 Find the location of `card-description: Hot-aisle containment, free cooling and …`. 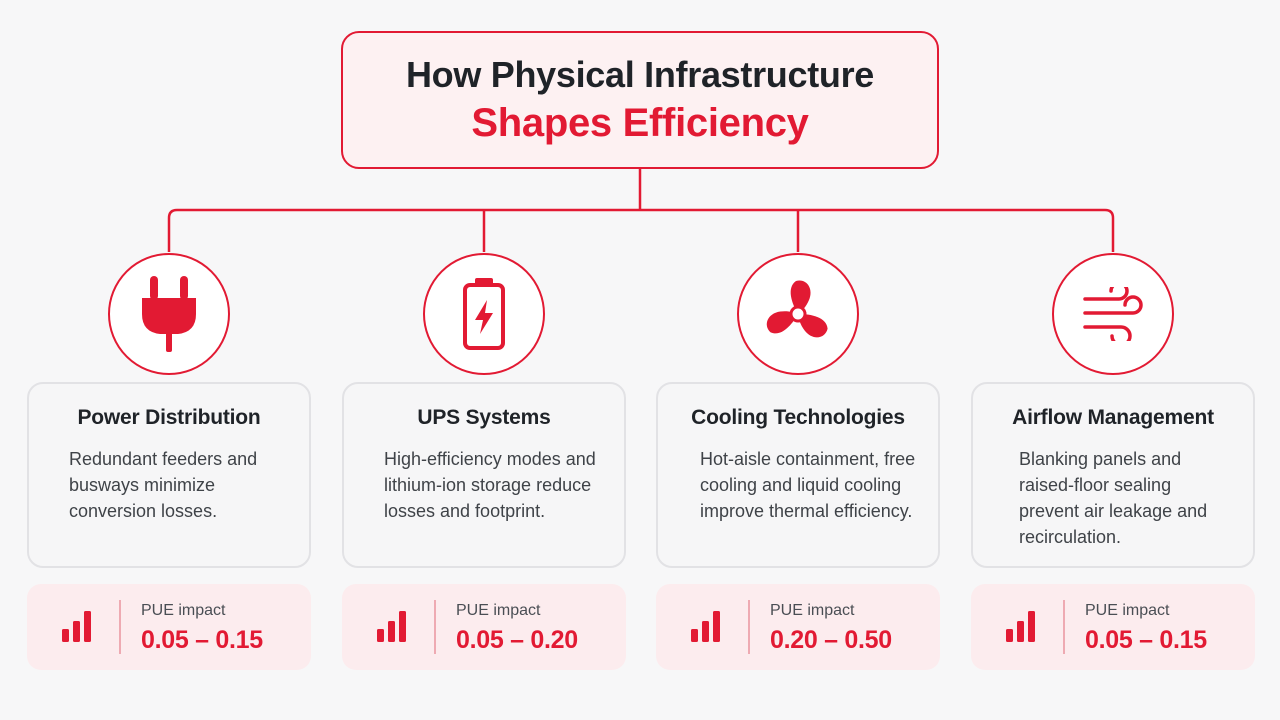

card-description: Hot-aisle containment, free cooling and … is located at coordinates (808, 485).